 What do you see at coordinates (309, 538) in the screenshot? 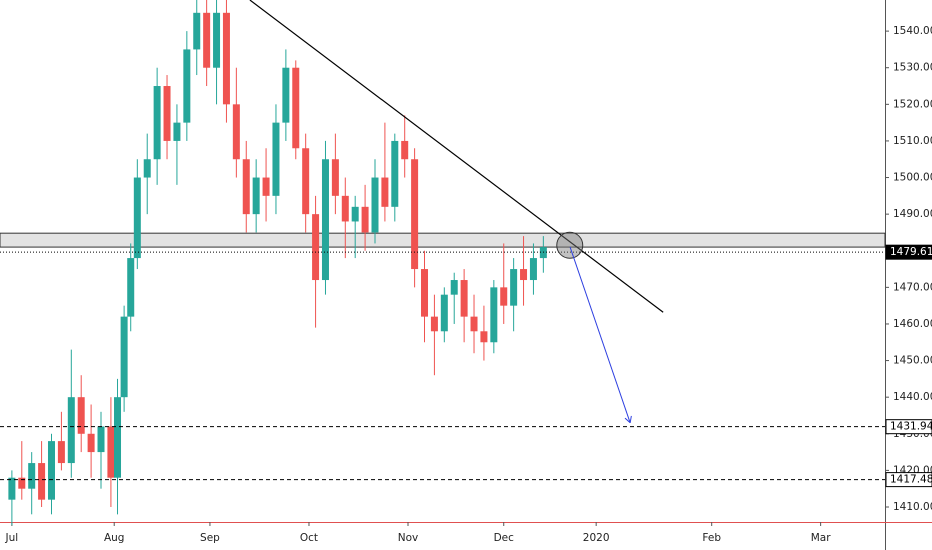
I see `x-tick-label: Oct` at bounding box center [309, 538].